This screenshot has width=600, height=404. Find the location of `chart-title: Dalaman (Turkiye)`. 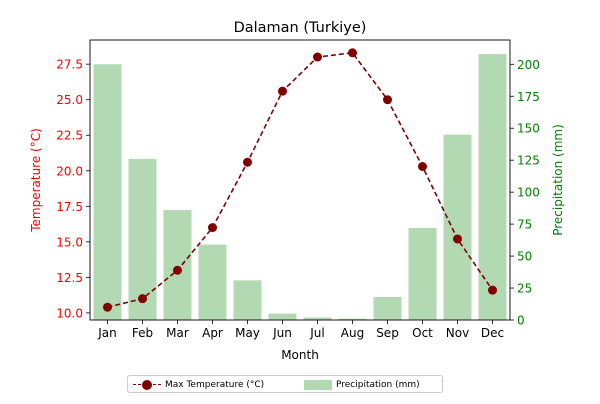

chart-title: Dalaman (Turkiye) is located at coordinates (300, 28).